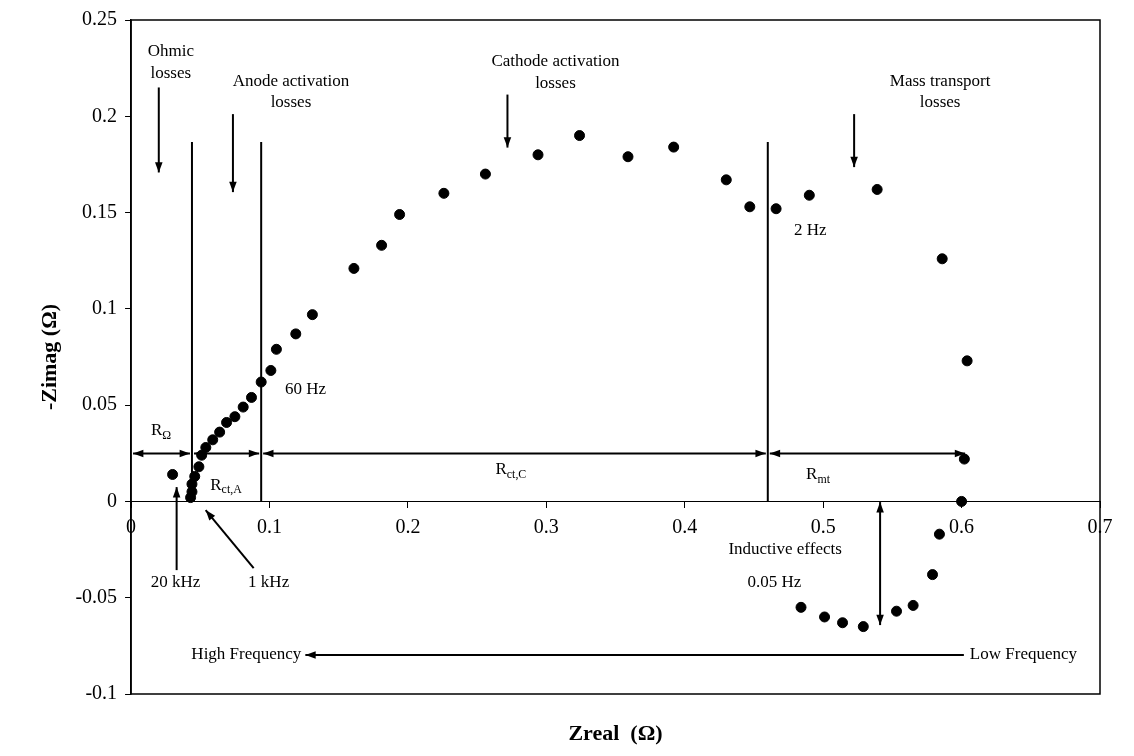  What do you see at coordinates (100, 403) in the screenshot?
I see `y-tick-label: 0.05` at bounding box center [100, 403].